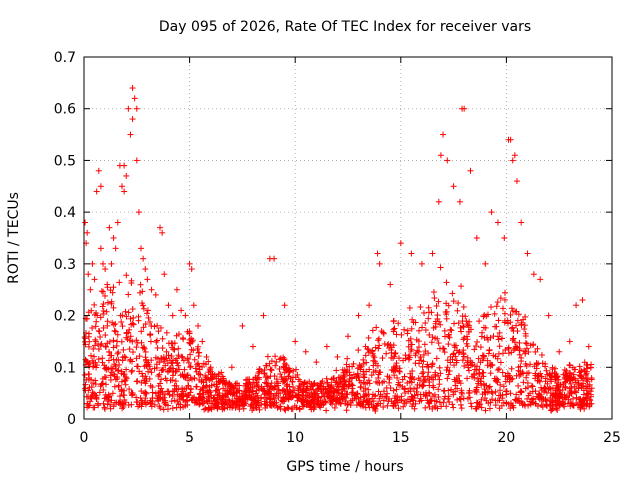  Describe the element at coordinates (612, 438) in the screenshot. I see `x-tick-label: 25` at that location.